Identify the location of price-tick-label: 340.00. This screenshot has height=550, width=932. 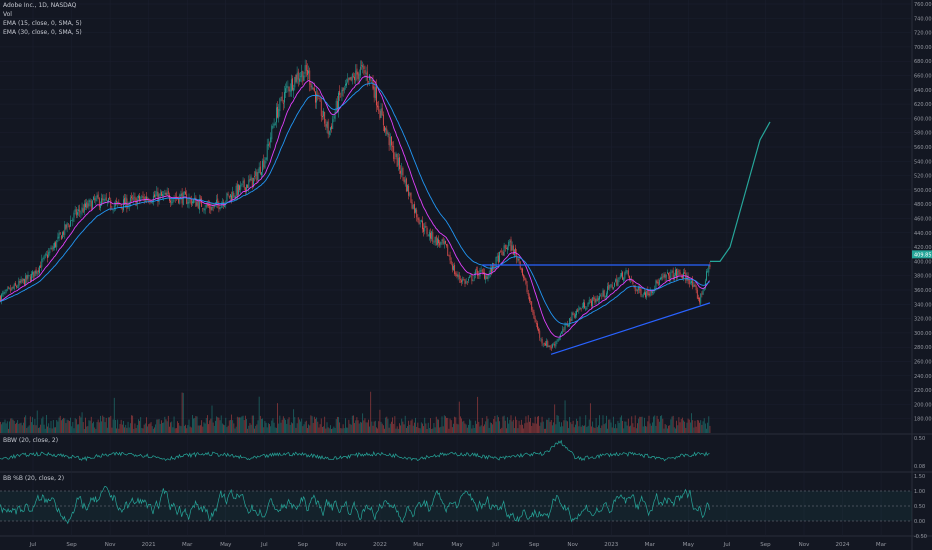
(923, 305).